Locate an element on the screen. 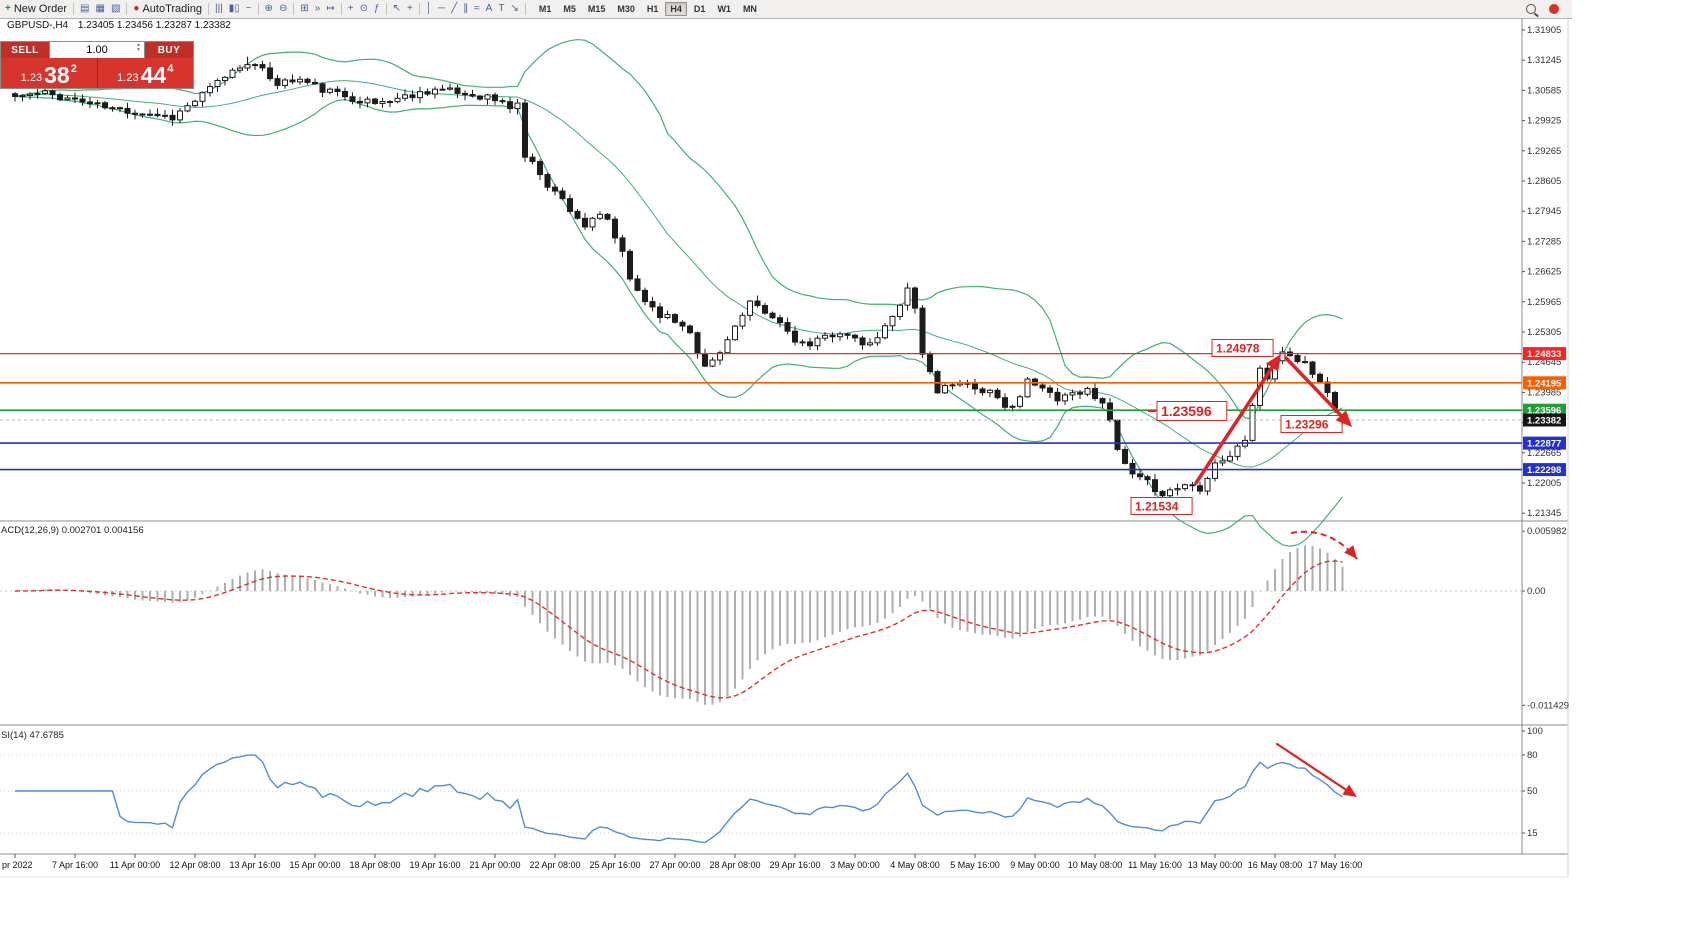 This screenshot has height=941, width=1693. svg-text: 7 Apr 16:00 is located at coordinates (75, 865).